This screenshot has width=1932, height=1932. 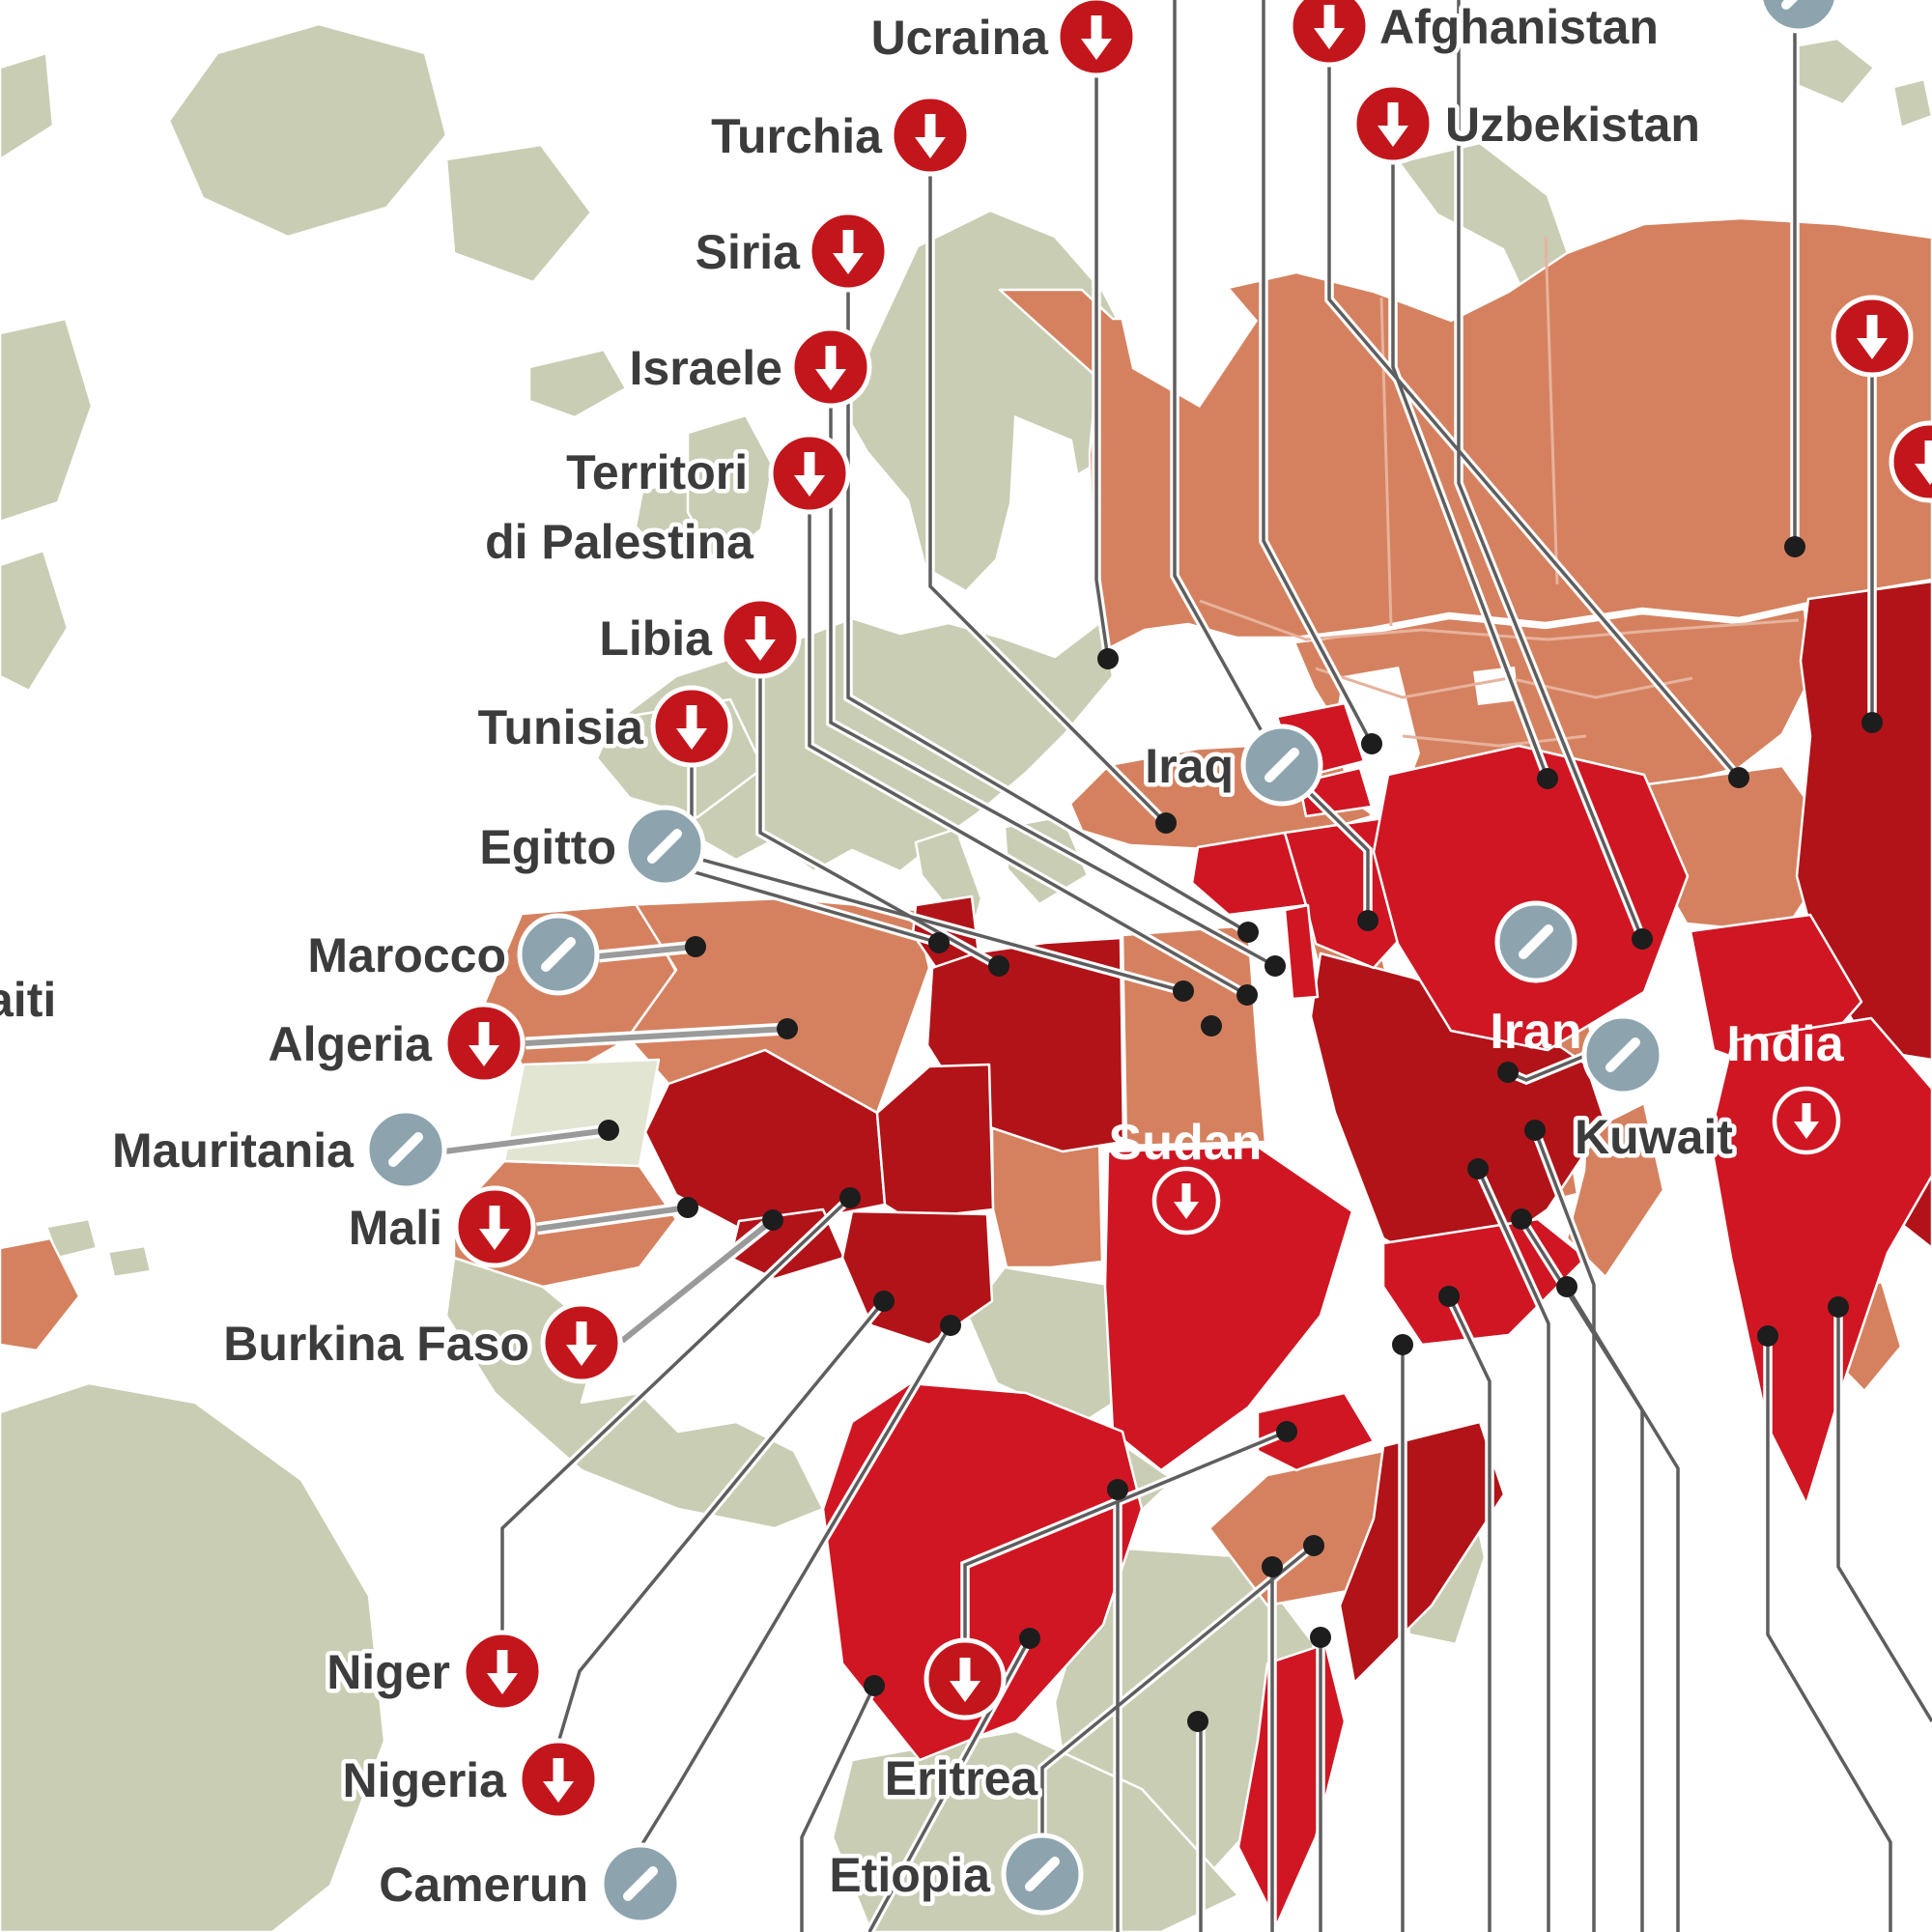 What do you see at coordinates (797, 136) in the screenshot?
I see `map-label-turchia: Turchia` at bounding box center [797, 136].